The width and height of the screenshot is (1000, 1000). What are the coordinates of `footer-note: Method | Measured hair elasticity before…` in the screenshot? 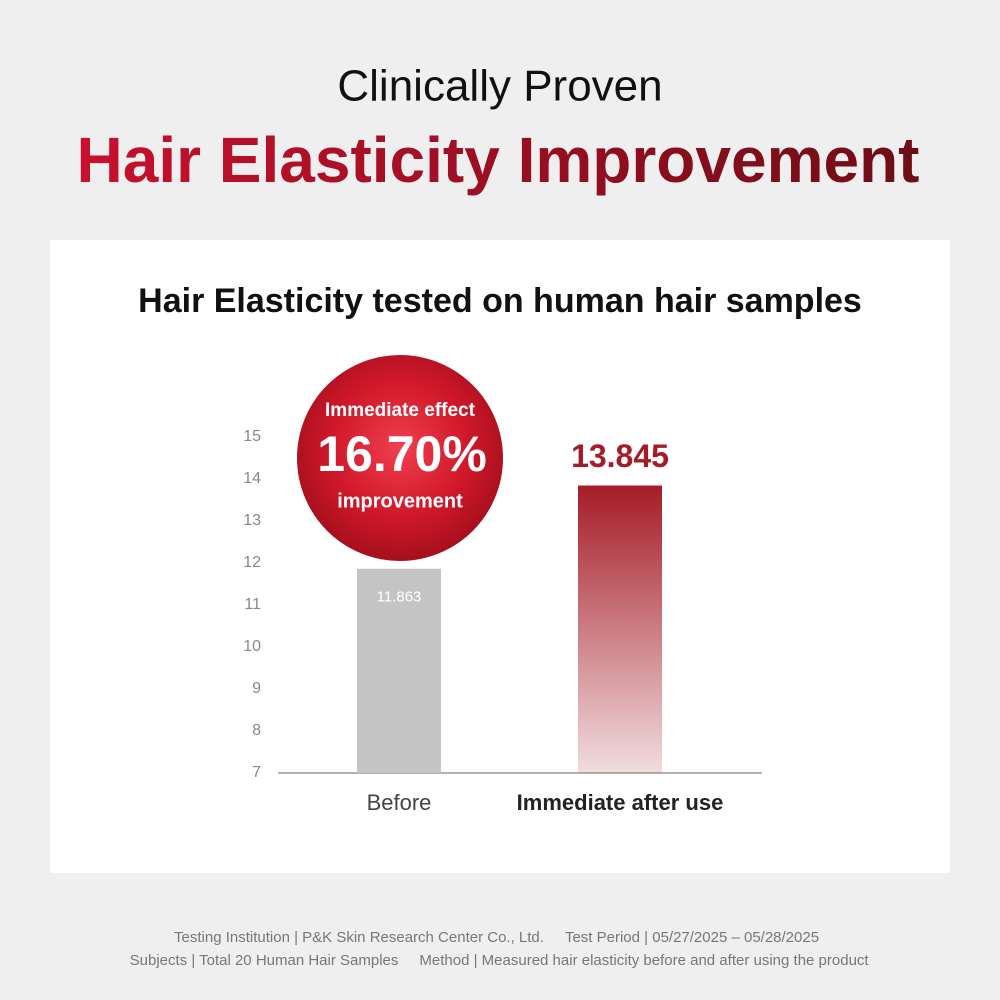 It's located at (644, 960).